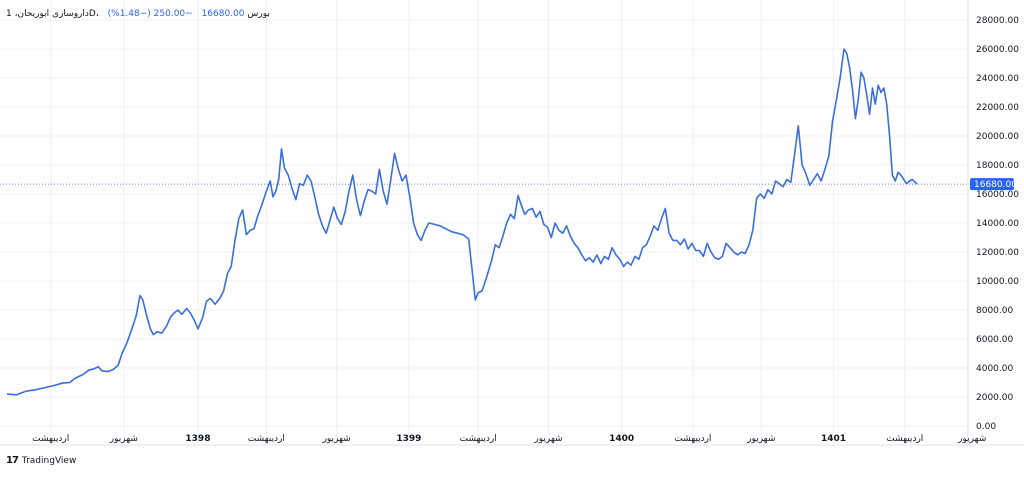  What do you see at coordinates (408, 439) in the screenshot?
I see `x-tick-label: 1399` at bounding box center [408, 439].